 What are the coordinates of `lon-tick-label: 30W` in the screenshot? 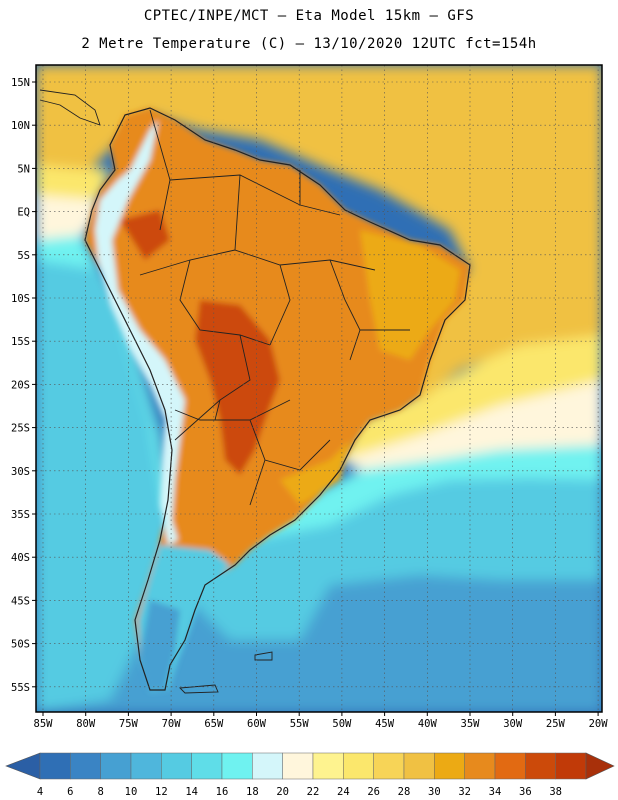 It's located at (513, 724).